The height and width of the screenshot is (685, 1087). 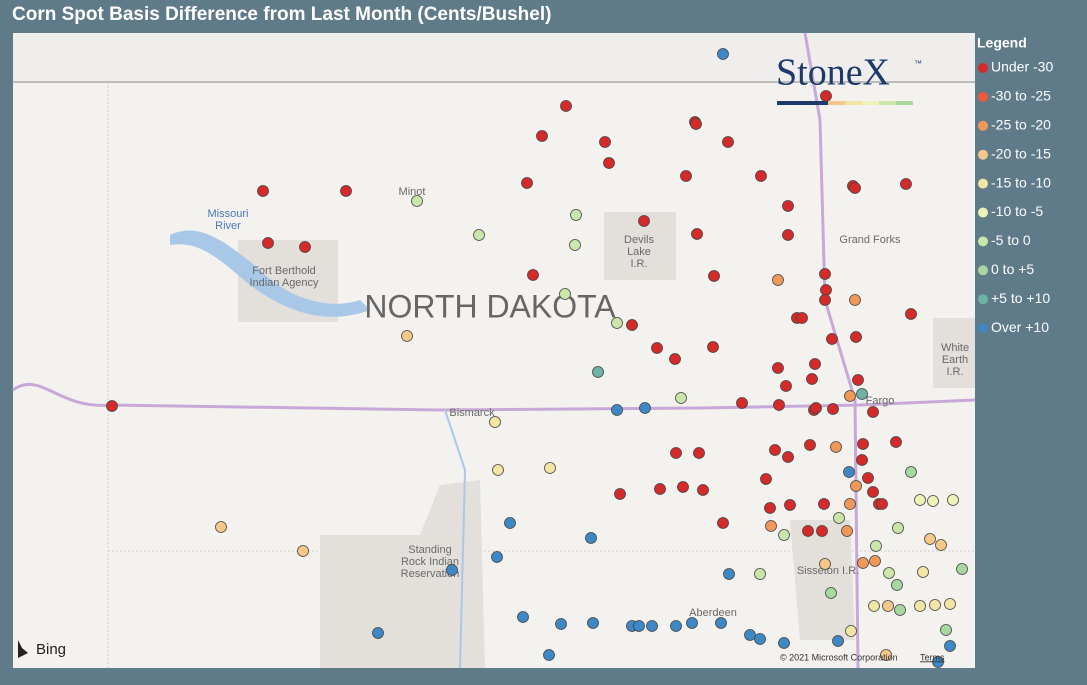 What do you see at coordinates (839, 657) in the screenshot?
I see `copyright: © 2021 Microsoft Corporation` at bounding box center [839, 657].